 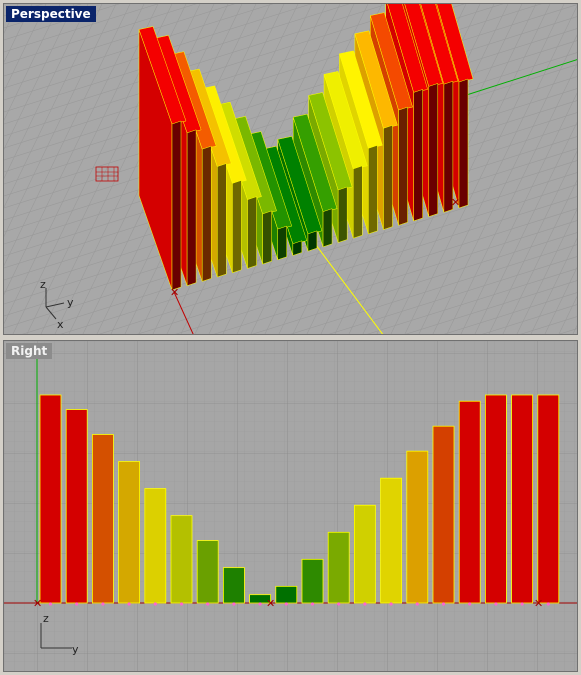 I want to click on y-axis-line, so click(x=515, y=79).